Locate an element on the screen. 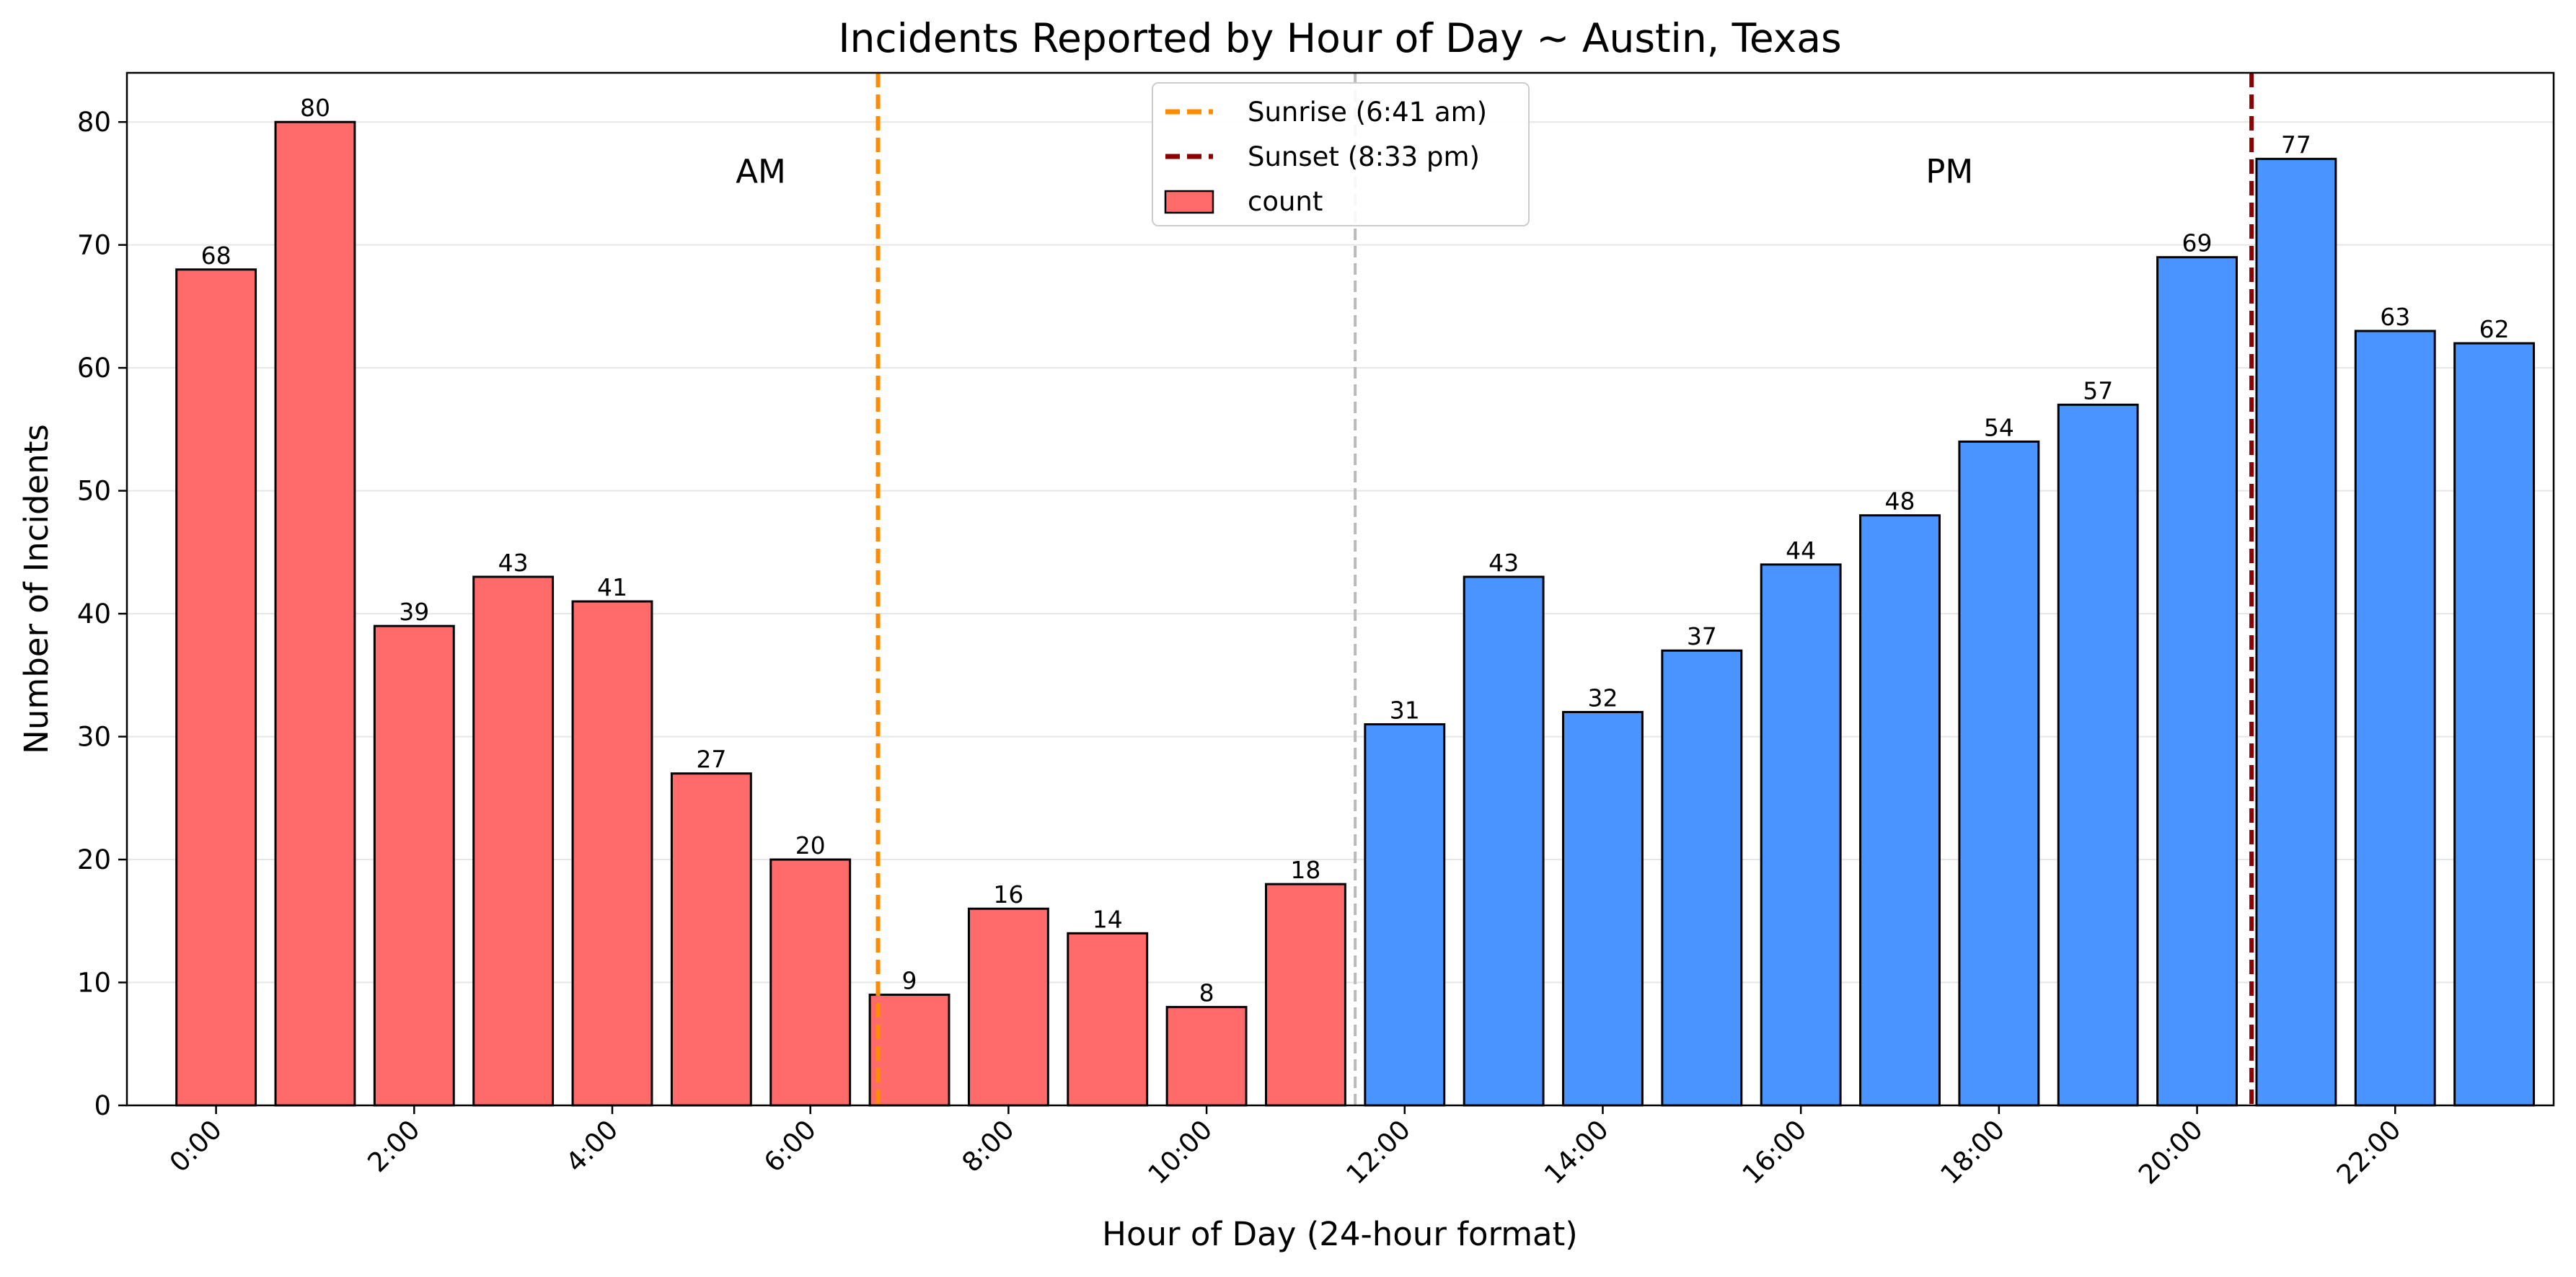 The image size is (2576, 1277). x-tick-label: 20:00 is located at coordinates (2170, 1152).